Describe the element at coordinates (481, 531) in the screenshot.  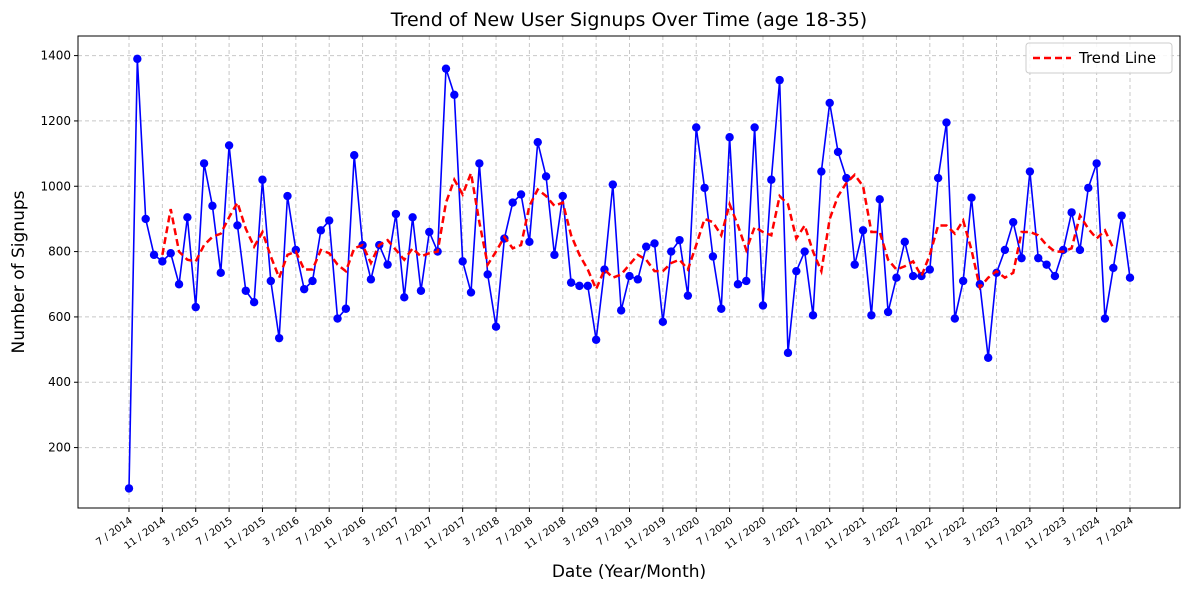
I see `x-tick-label: 3 / 2018` at that location.